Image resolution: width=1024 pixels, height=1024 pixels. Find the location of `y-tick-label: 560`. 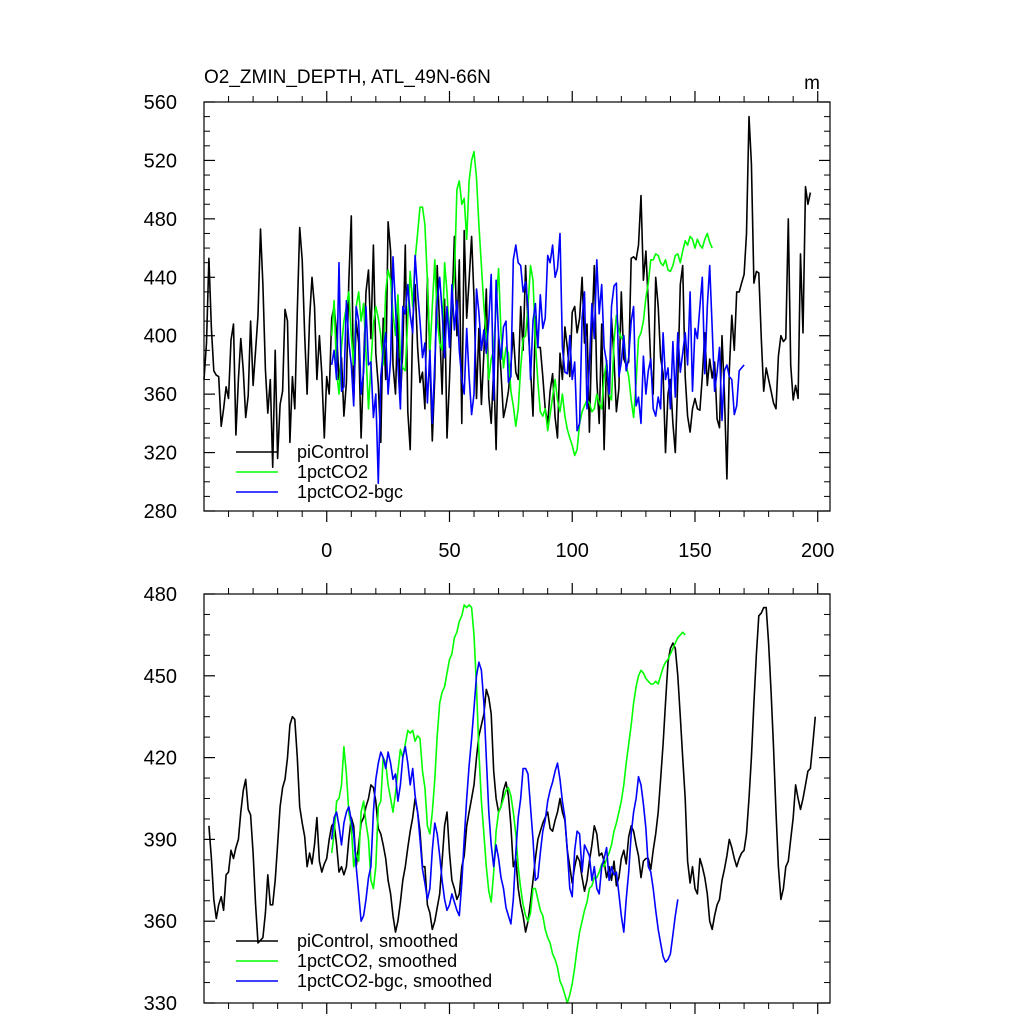

y-tick-label: 560 is located at coordinates (160, 103).